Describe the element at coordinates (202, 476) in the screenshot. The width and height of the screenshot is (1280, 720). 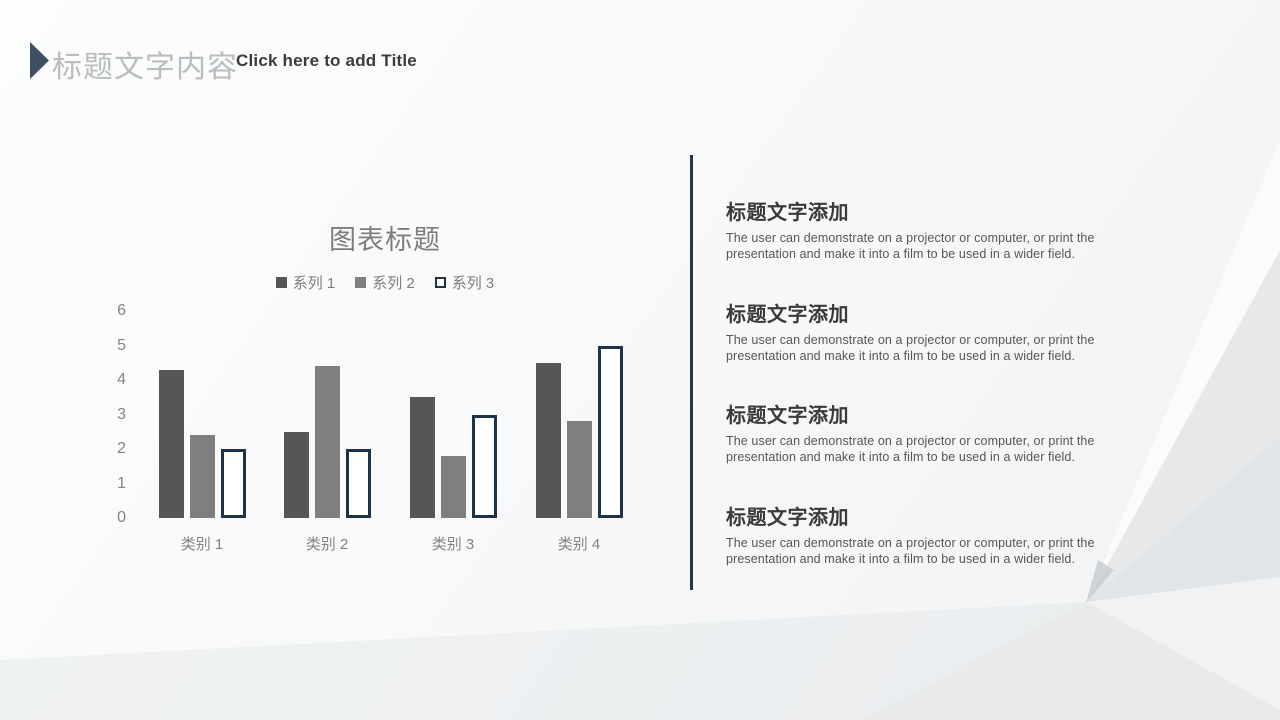
I see `bar-系列 2-类别 1` at that location.